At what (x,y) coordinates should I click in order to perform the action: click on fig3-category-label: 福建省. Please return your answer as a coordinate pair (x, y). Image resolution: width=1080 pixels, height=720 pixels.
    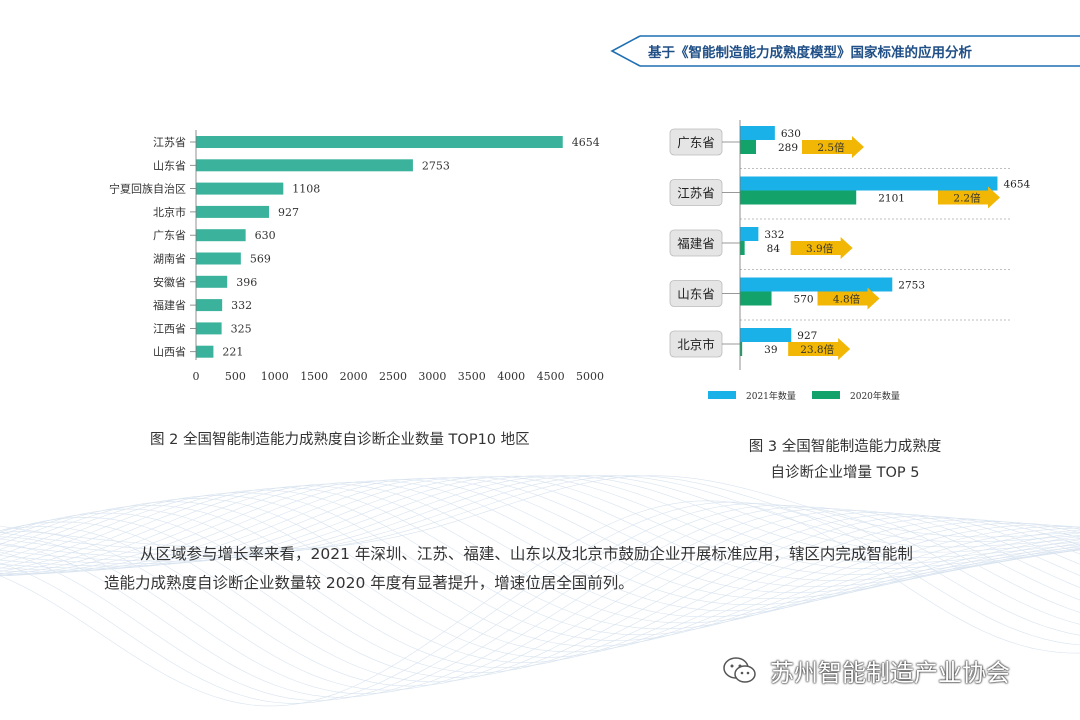
    Looking at the image, I should click on (696, 243).